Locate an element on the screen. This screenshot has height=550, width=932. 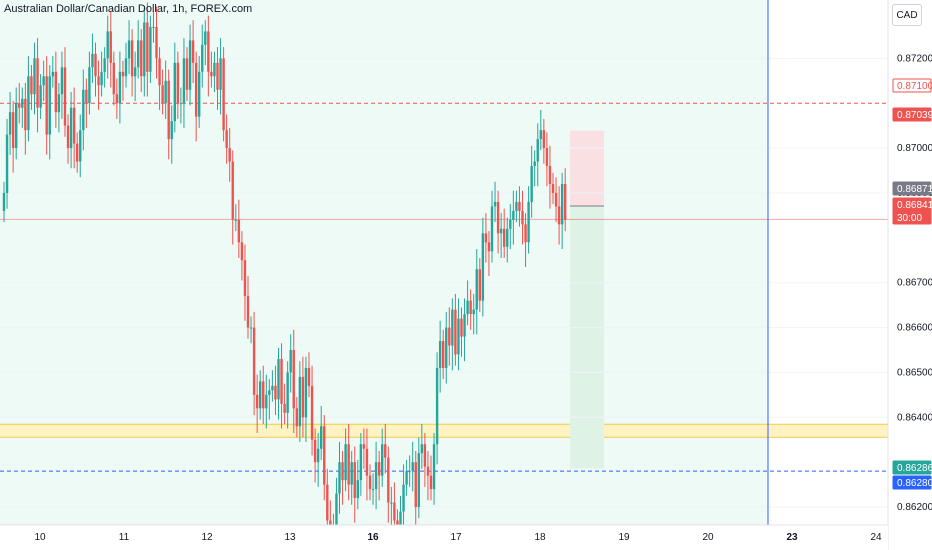
y-tick-label: 0.86400 is located at coordinates (914, 417).